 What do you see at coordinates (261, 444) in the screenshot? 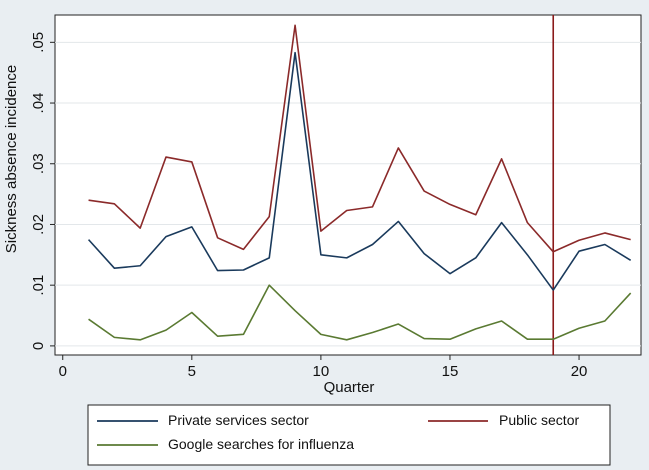
I see `legend-label: Google searches for influenza` at bounding box center [261, 444].